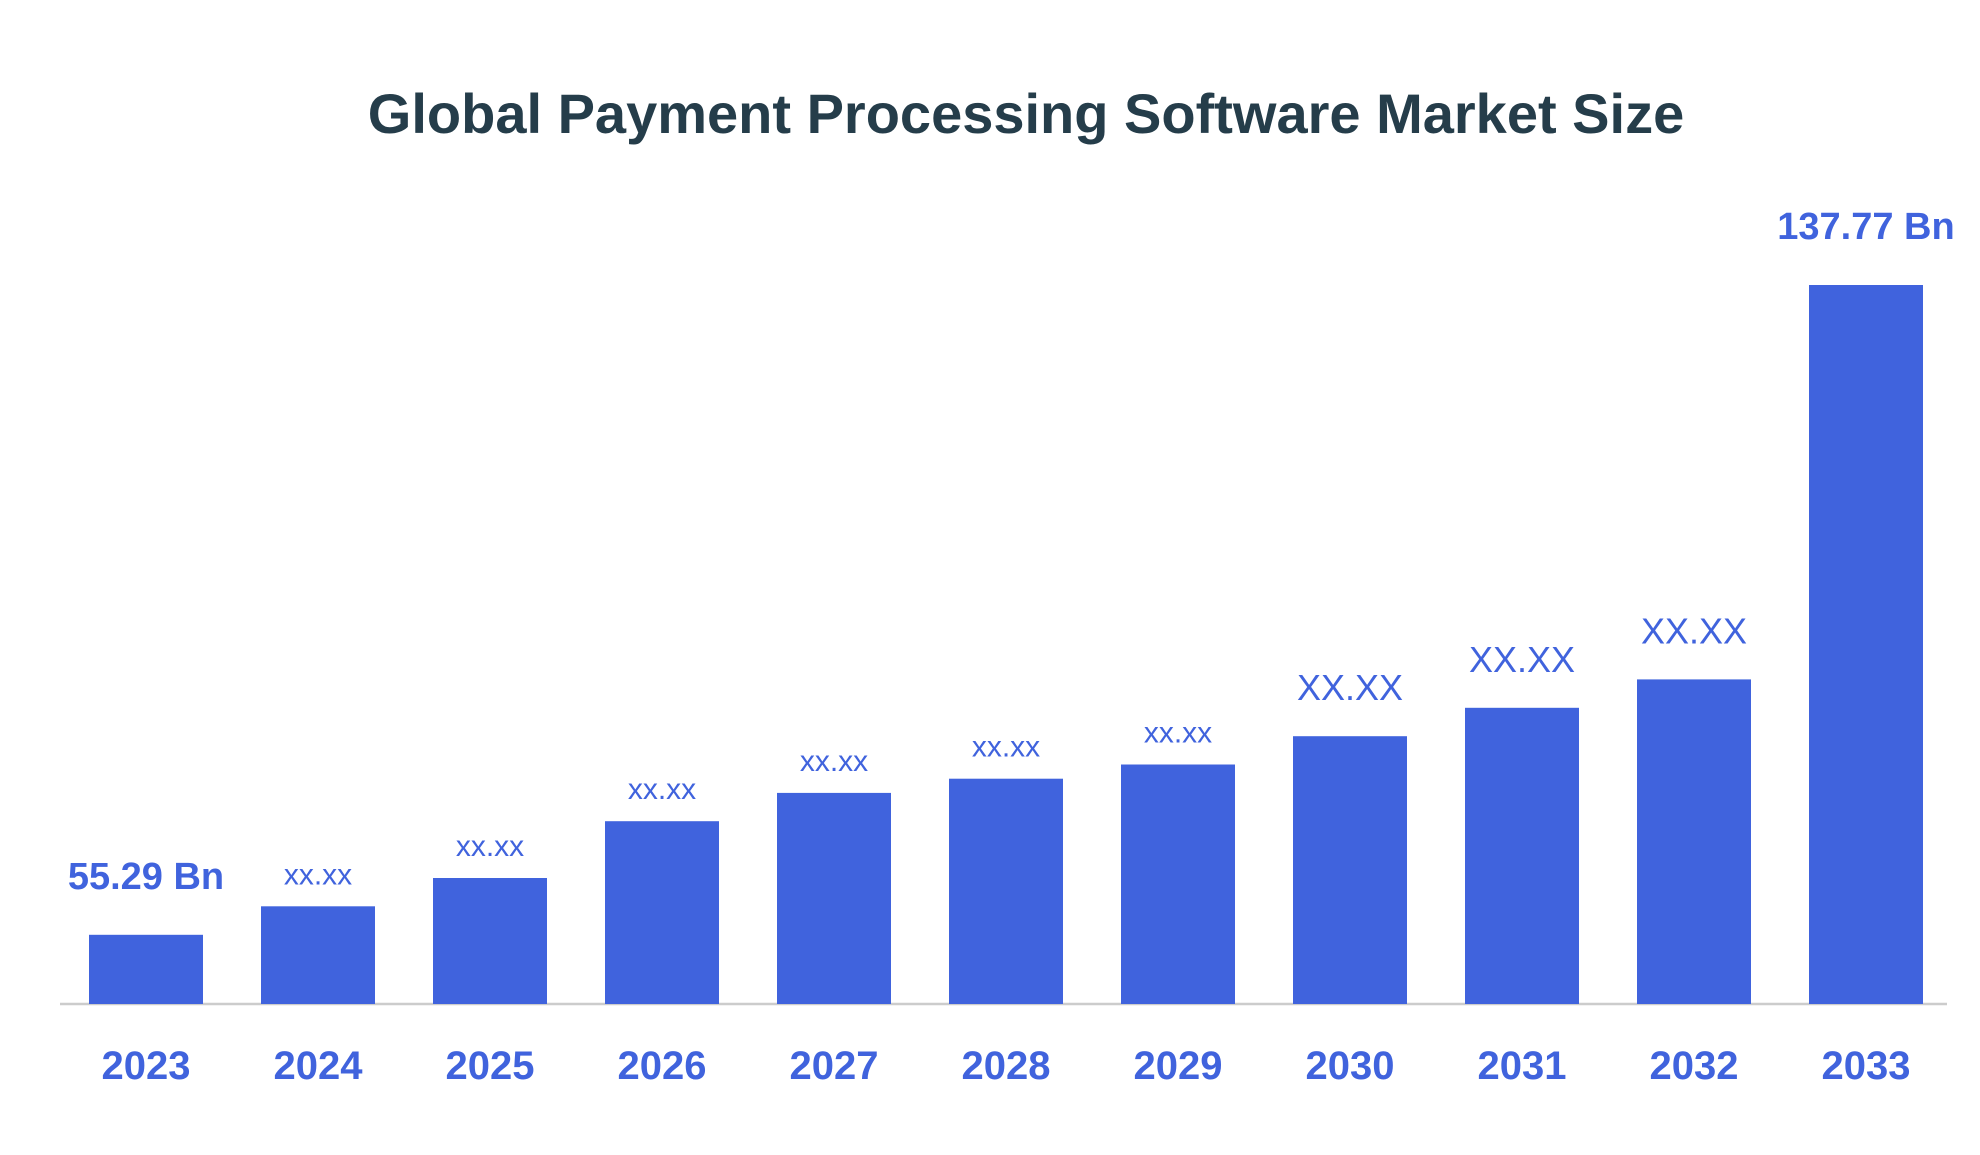 This screenshot has width=1980, height=1155. I want to click on bar-2025, so click(490, 941).